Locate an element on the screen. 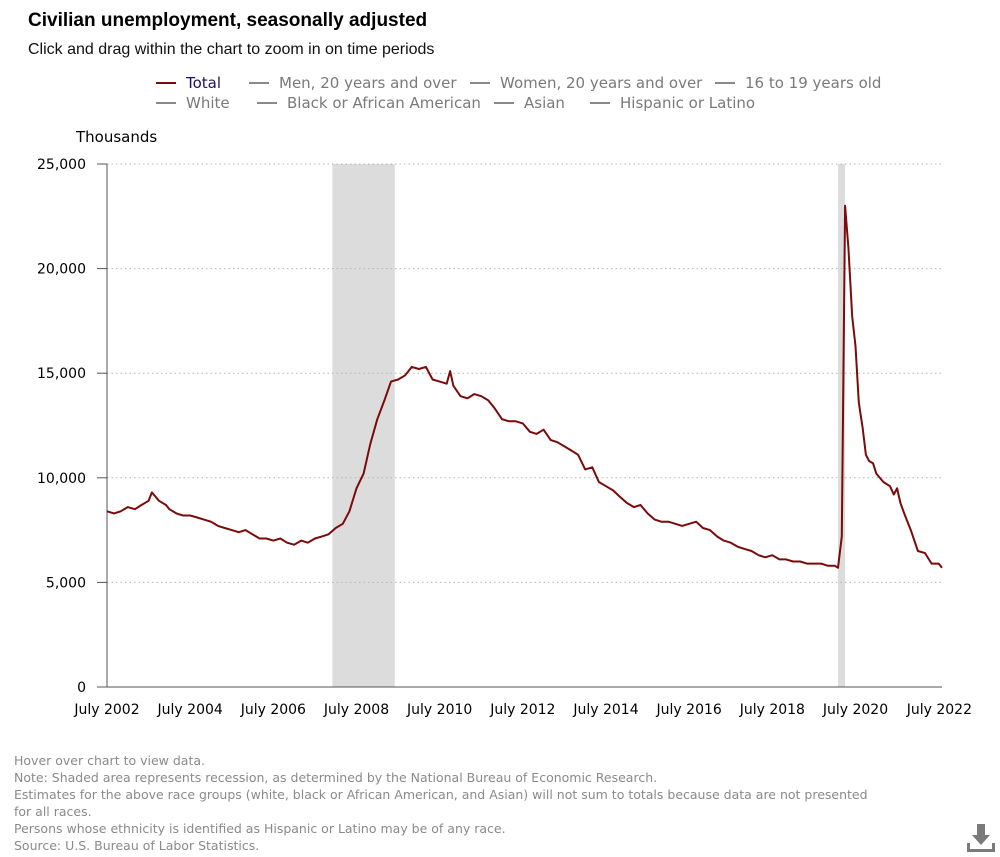 The height and width of the screenshot is (857, 1000). download-icon is located at coordinates (981, 838).